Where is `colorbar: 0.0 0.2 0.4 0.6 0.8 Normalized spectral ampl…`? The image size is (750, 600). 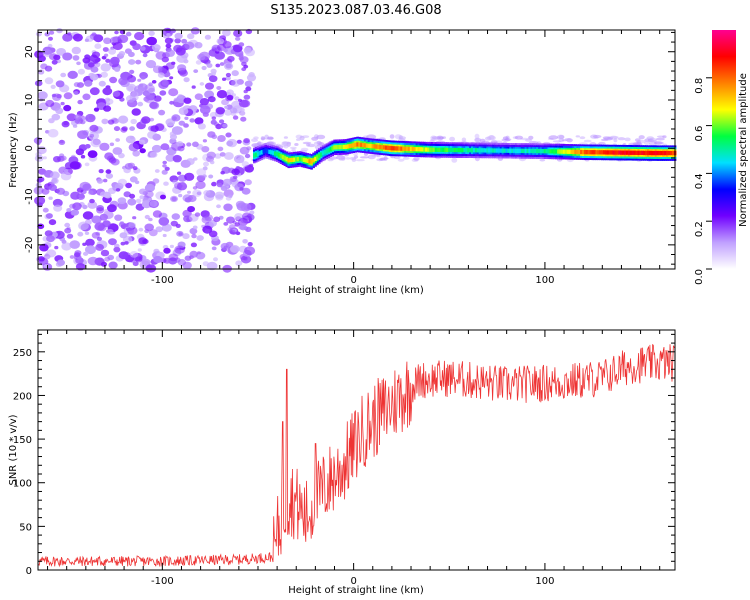
colorbar: 0.0 0.2 0.4 0.6 0.8 Normalized spectral ampl… is located at coordinates (721, 157).